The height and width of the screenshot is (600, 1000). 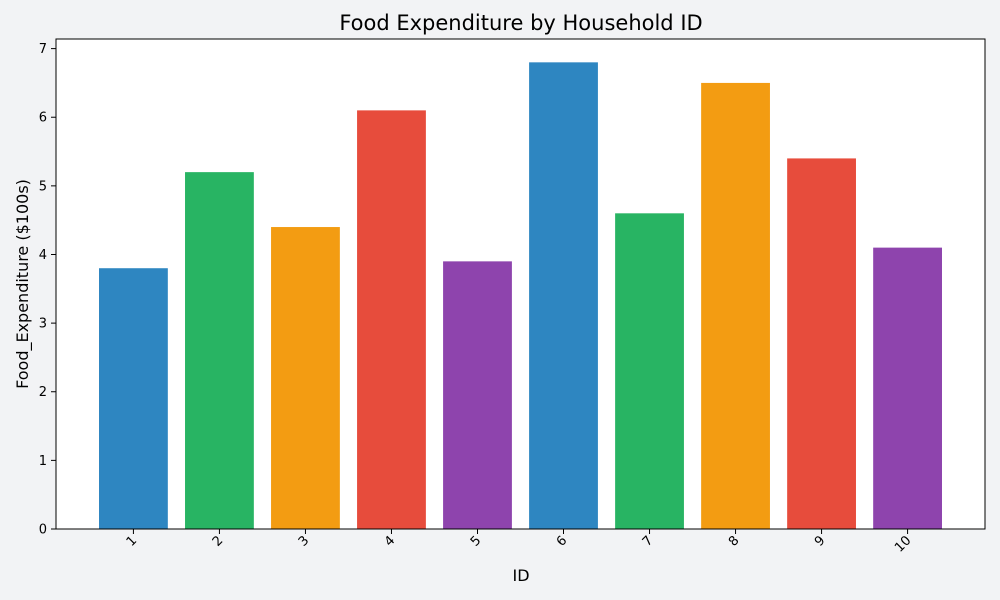 I want to click on x-tick-label: 2, so click(x=218, y=541).